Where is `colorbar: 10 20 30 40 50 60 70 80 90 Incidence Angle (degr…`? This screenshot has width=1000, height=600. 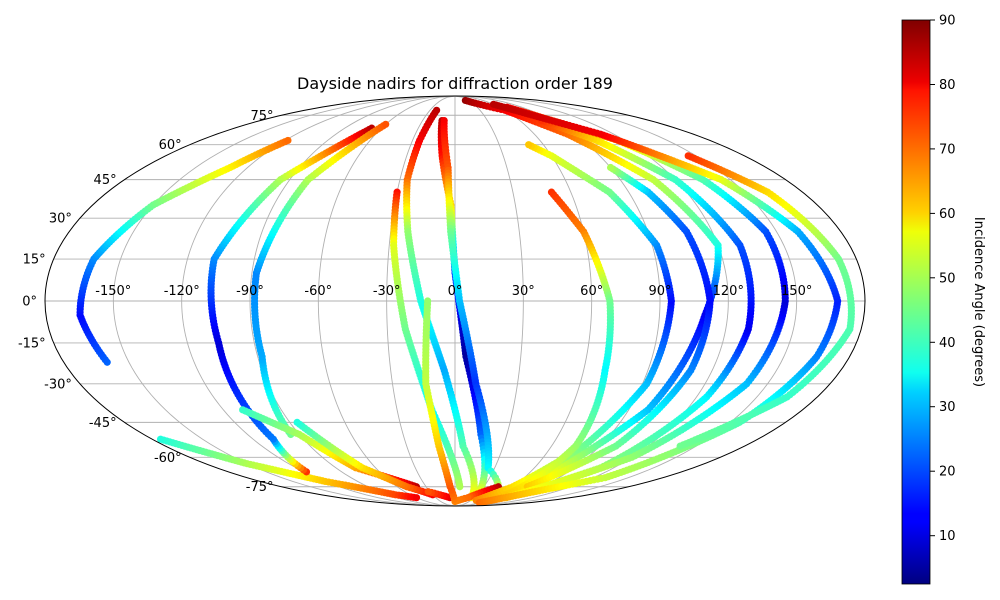
colorbar: 10 20 30 40 50 60 70 80 90 Incidence Angle (degr… is located at coordinates (943, 299).